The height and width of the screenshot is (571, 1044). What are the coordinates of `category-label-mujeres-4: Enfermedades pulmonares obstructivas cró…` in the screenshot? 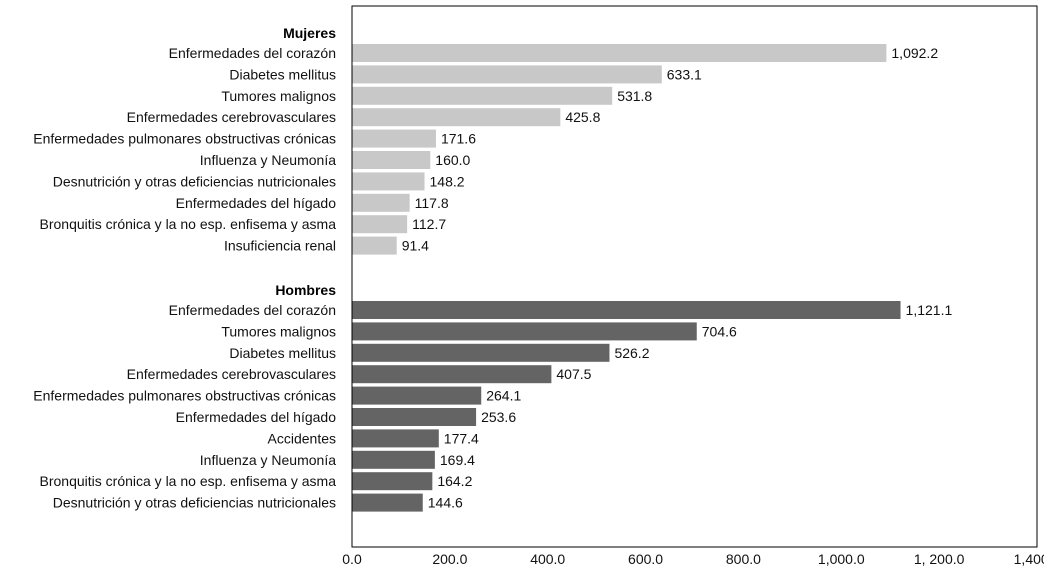 It's located at (184, 139).